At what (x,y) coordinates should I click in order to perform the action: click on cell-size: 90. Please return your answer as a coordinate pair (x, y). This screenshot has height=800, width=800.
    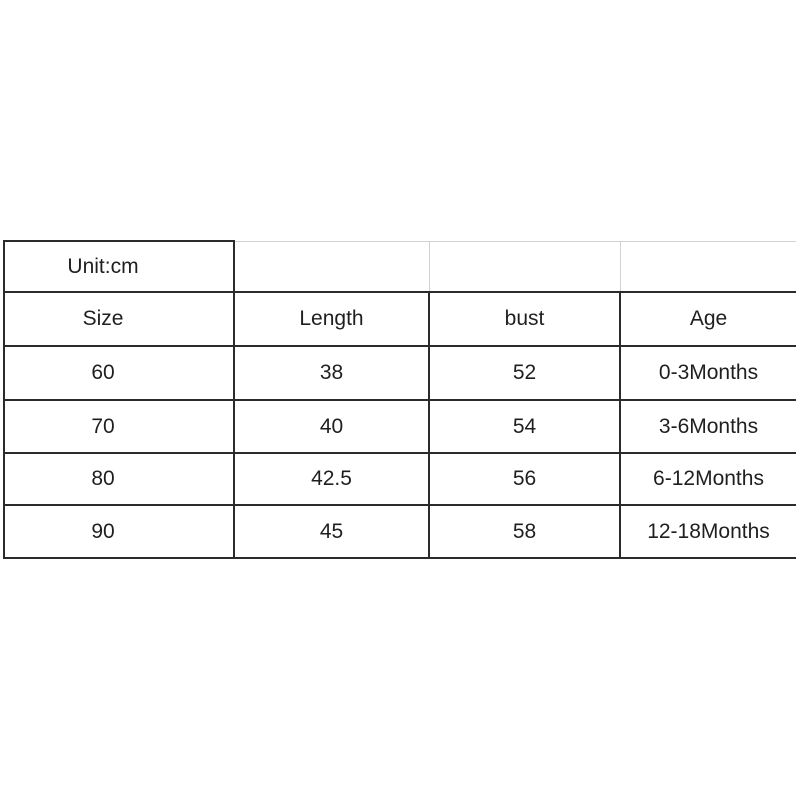
    Looking at the image, I should click on (119, 531).